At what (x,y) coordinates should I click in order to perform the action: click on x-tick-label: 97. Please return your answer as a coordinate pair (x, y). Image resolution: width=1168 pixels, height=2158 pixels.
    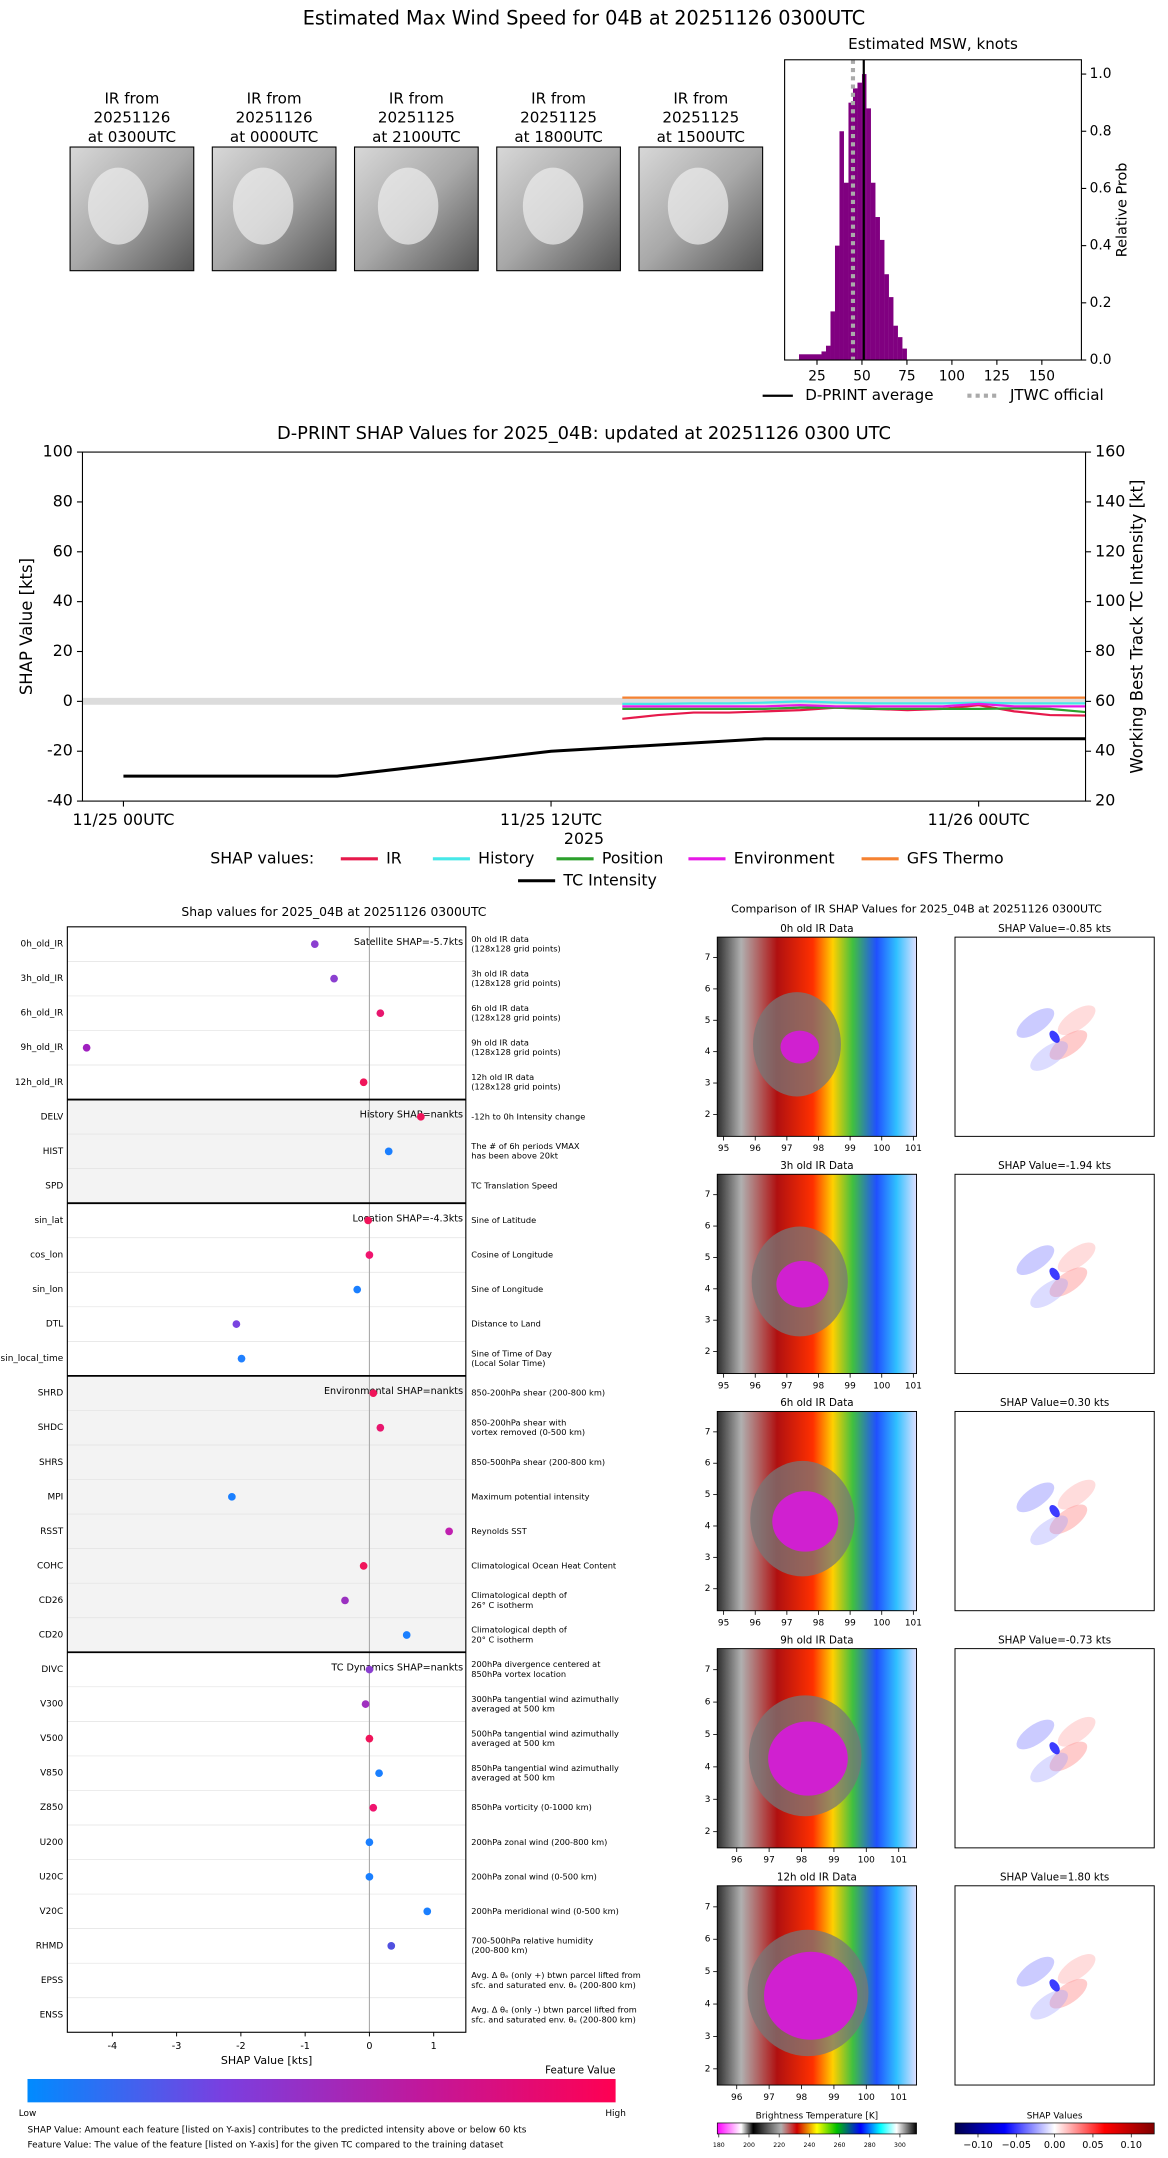
    Looking at the image, I should click on (768, 1861).